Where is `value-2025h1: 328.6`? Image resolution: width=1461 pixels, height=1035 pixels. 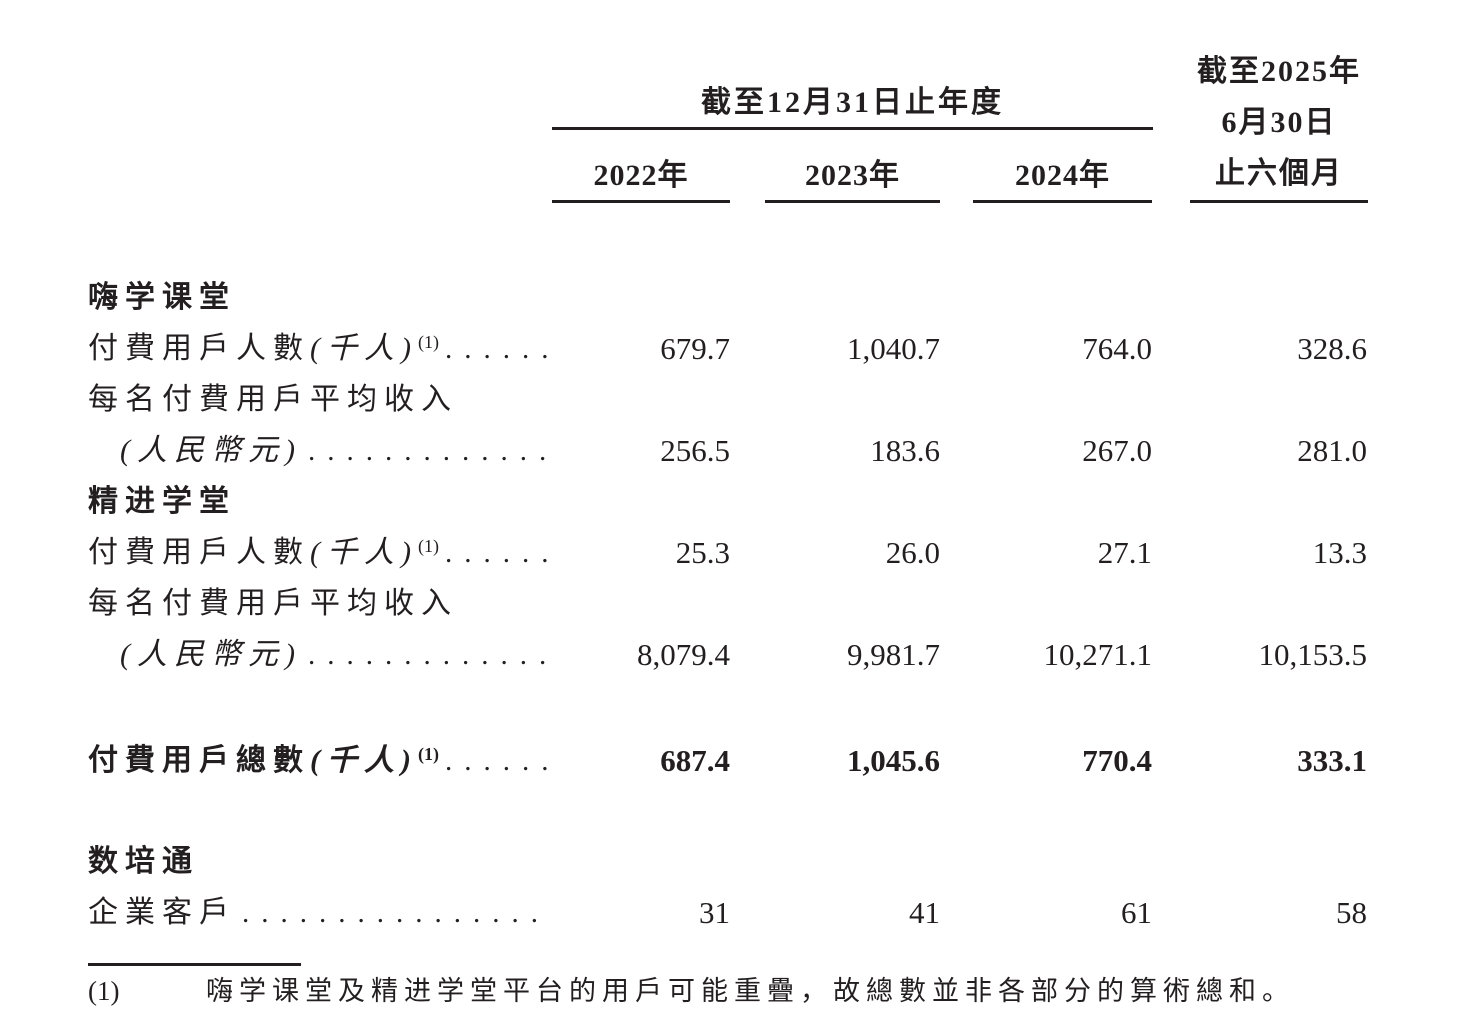 value-2025h1: 328.6 is located at coordinates (1332, 348).